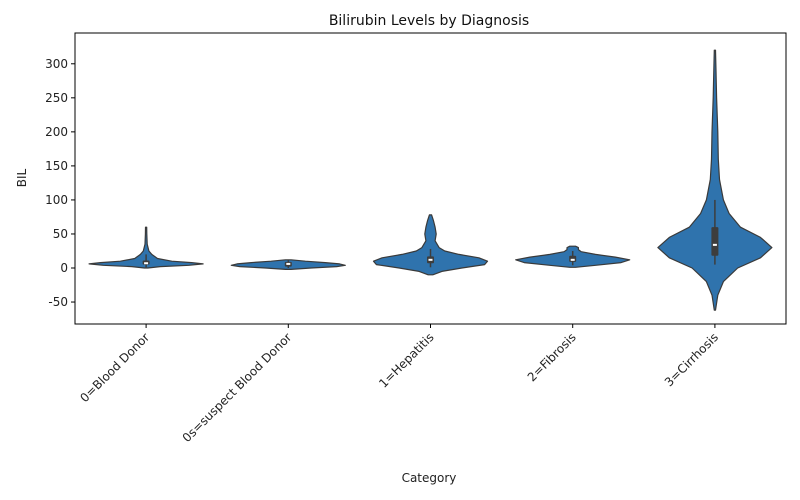 The width and height of the screenshot is (800, 500). Describe the element at coordinates (60, 234) in the screenshot. I see `y-tick-label: 50` at that location.